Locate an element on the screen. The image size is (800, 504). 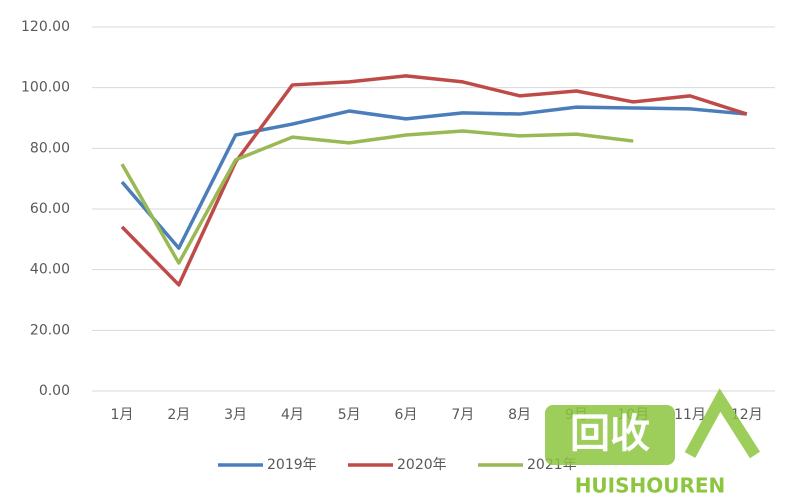
x-tick-label: 2月 is located at coordinates (178, 415).